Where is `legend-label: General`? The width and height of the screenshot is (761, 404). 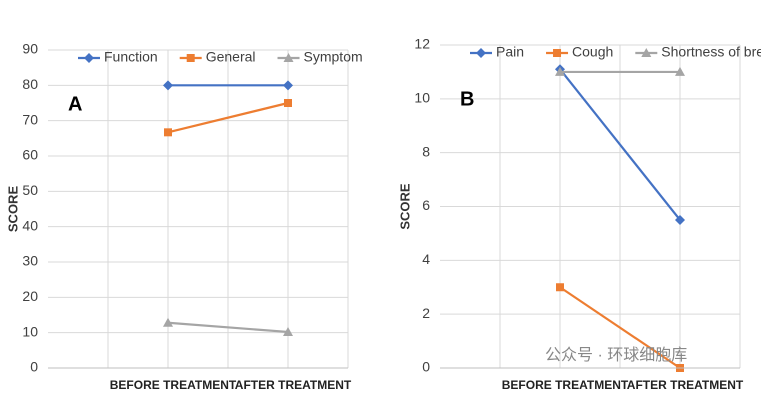
legend-label: General is located at coordinates (231, 57).